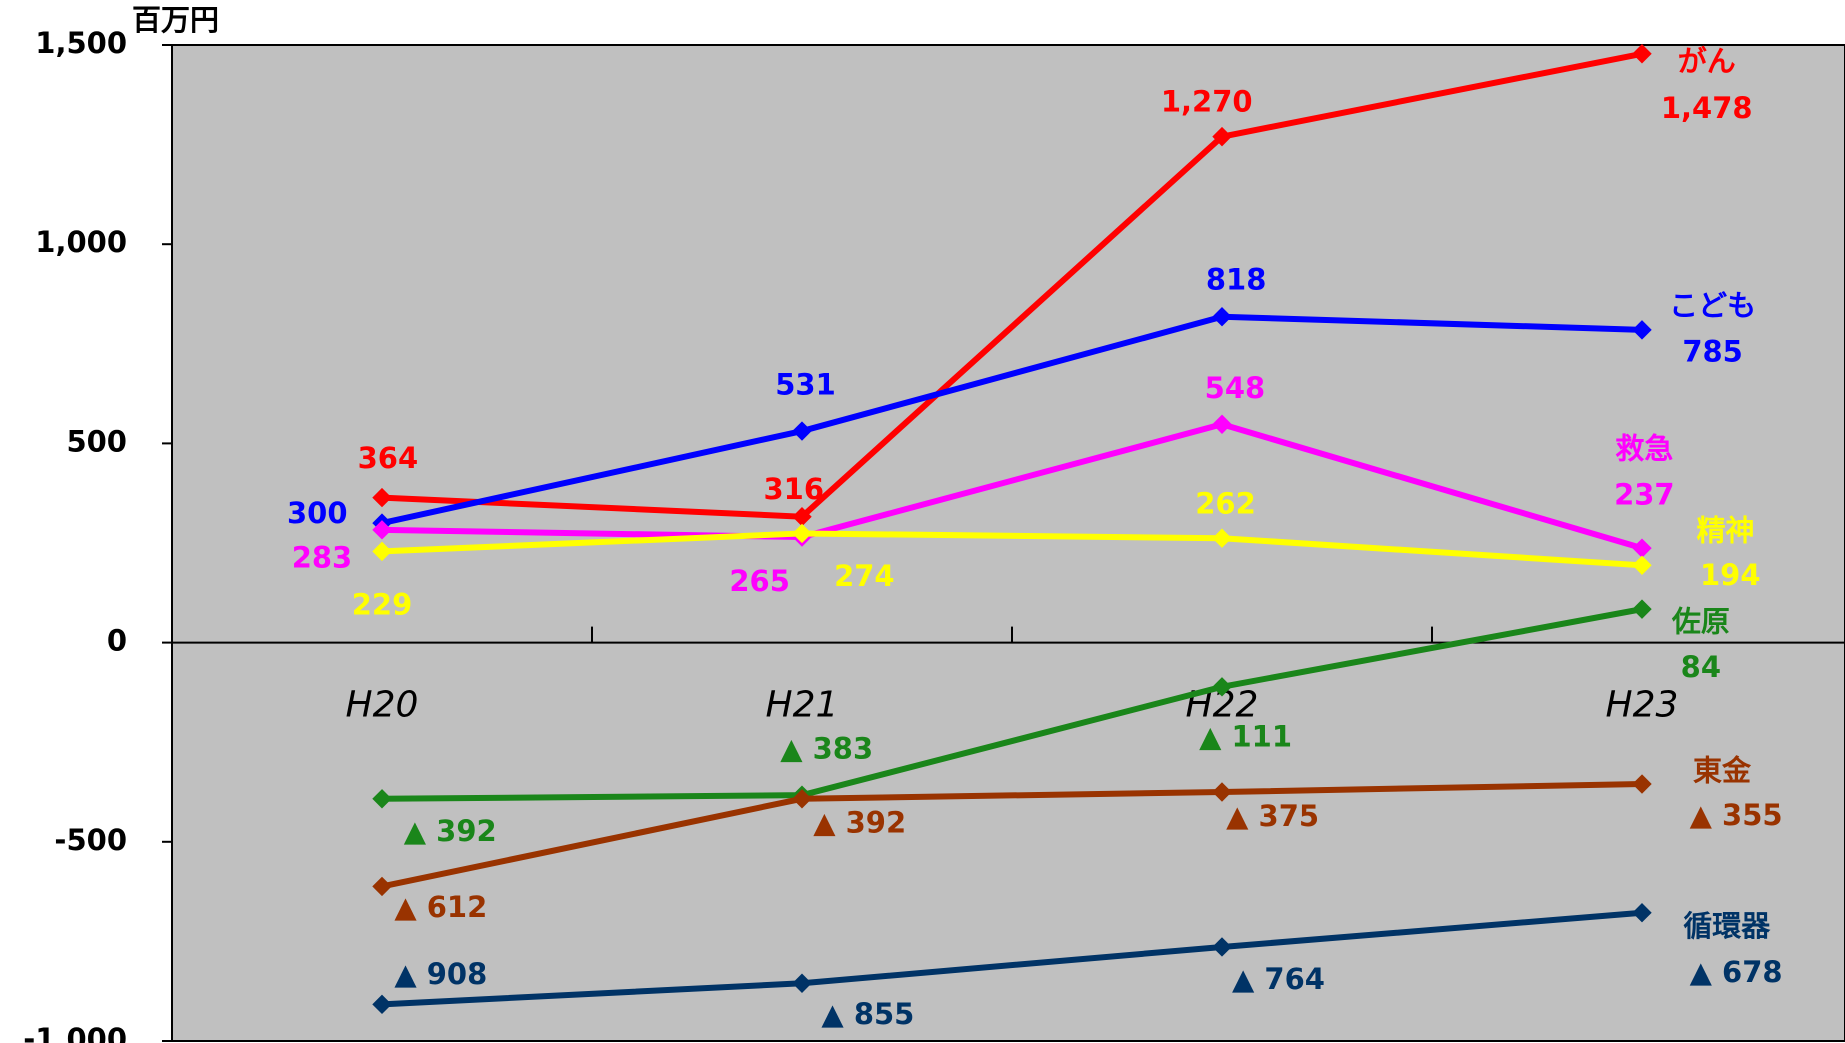 The image size is (1845, 1043). Describe the element at coordinates (317, 513) in the screenshot. I see `data-label: 300` at that location.